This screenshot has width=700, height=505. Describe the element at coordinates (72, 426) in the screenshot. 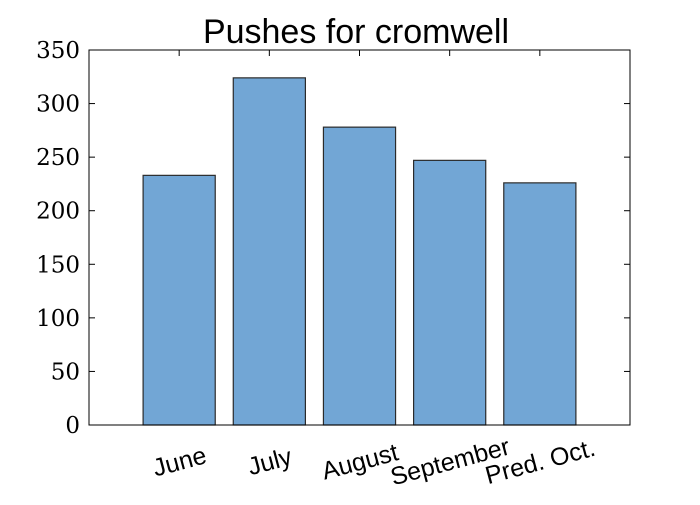

I see `y-tick-label: 0` at that location.